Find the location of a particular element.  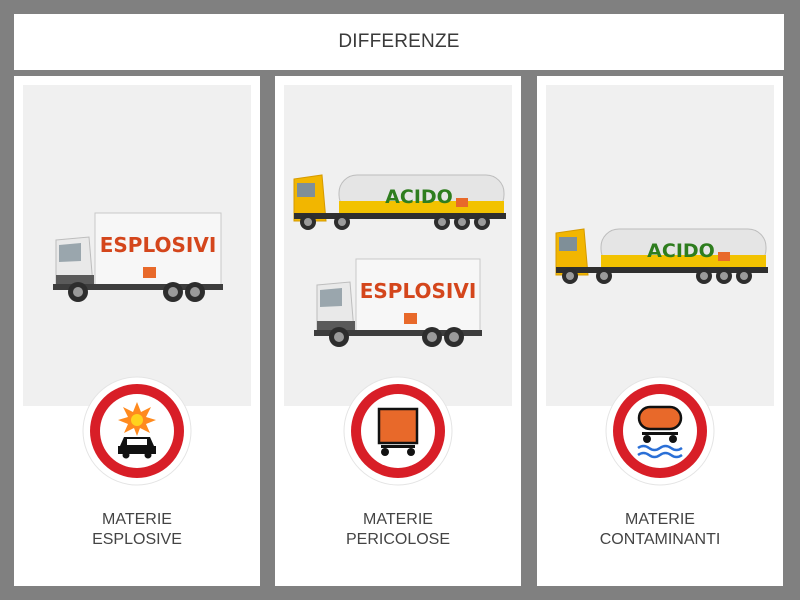

header-bar: DIFFERENZE is located at coordinates (399, 42).